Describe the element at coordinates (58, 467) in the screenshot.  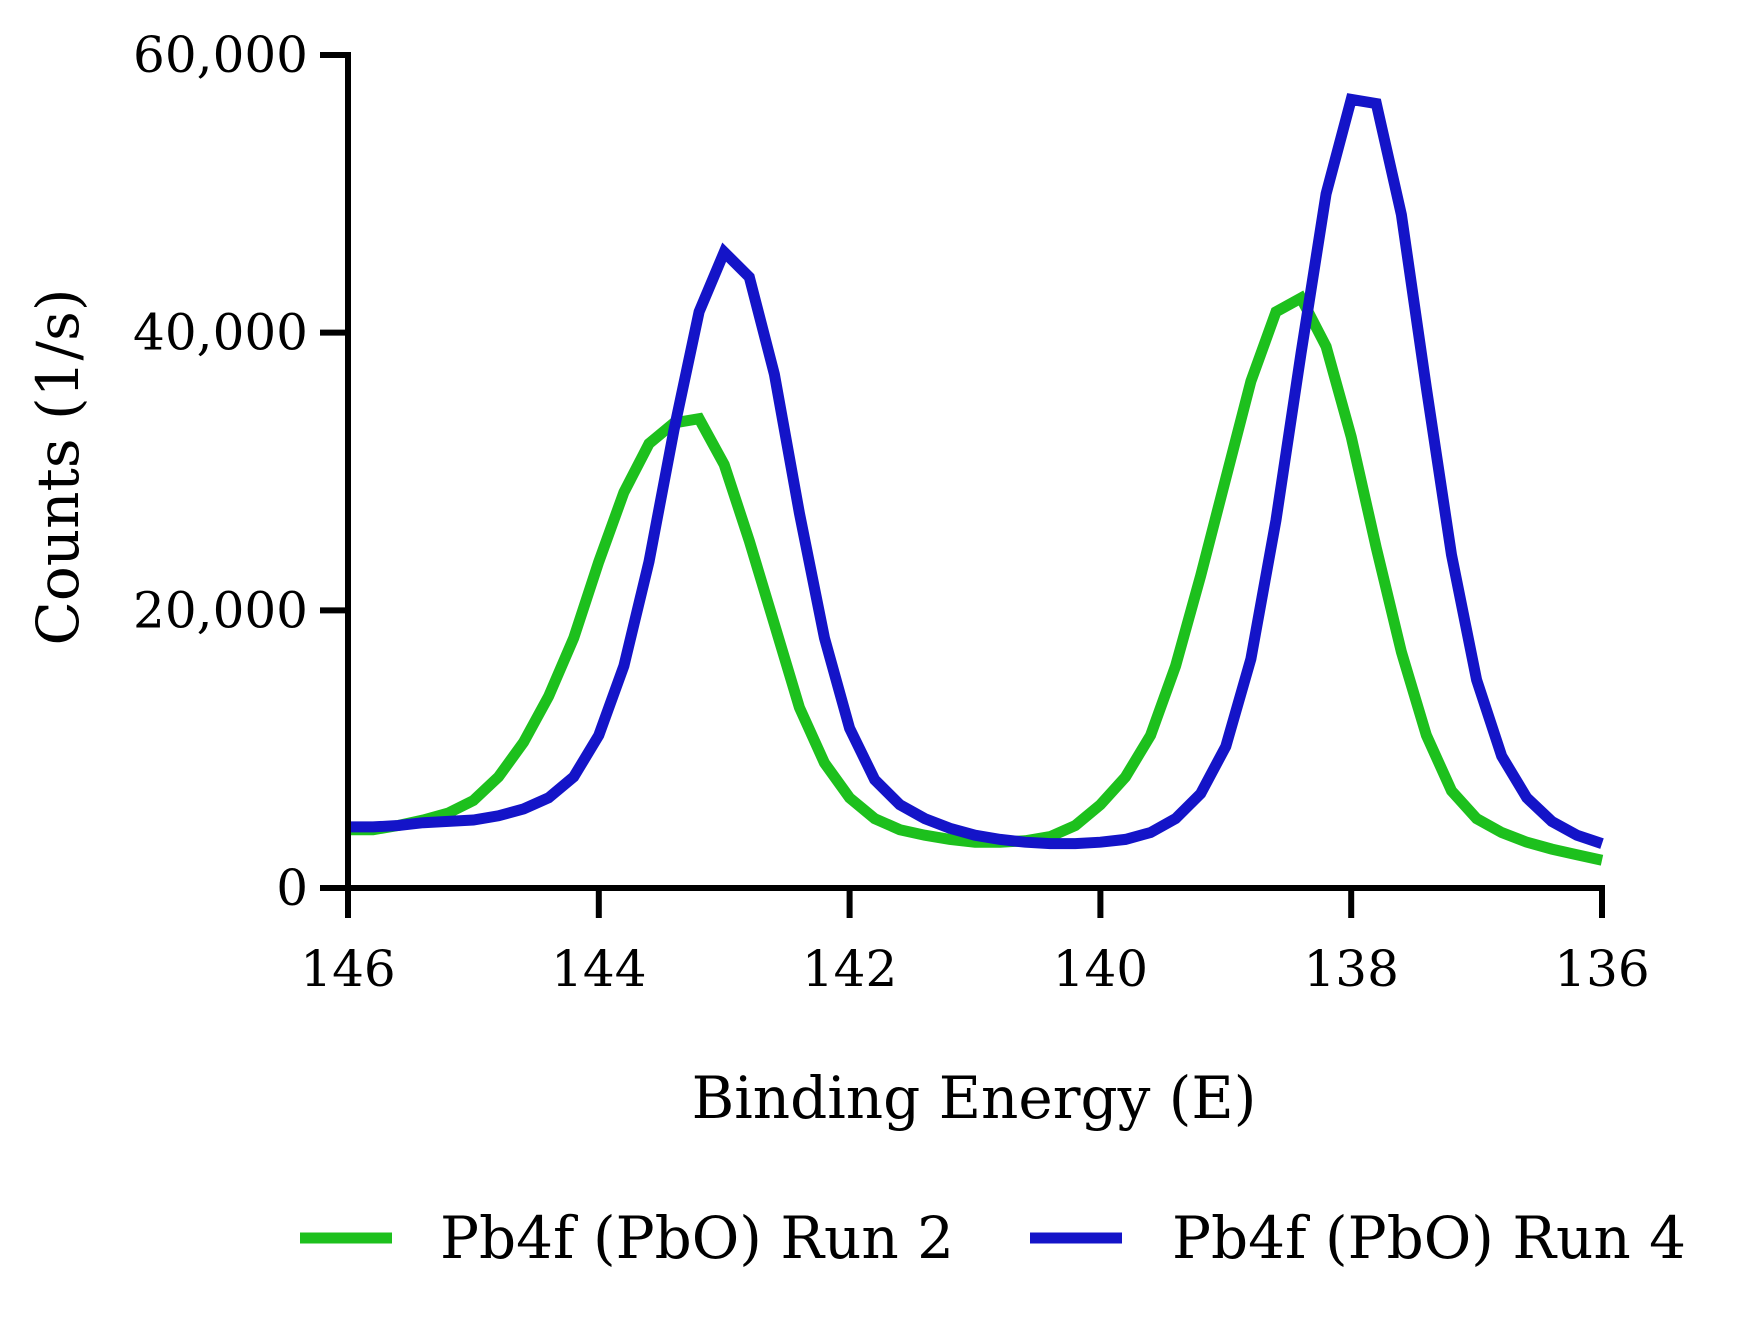
I see `y-axis-title: Counts (1/s)` at that location.